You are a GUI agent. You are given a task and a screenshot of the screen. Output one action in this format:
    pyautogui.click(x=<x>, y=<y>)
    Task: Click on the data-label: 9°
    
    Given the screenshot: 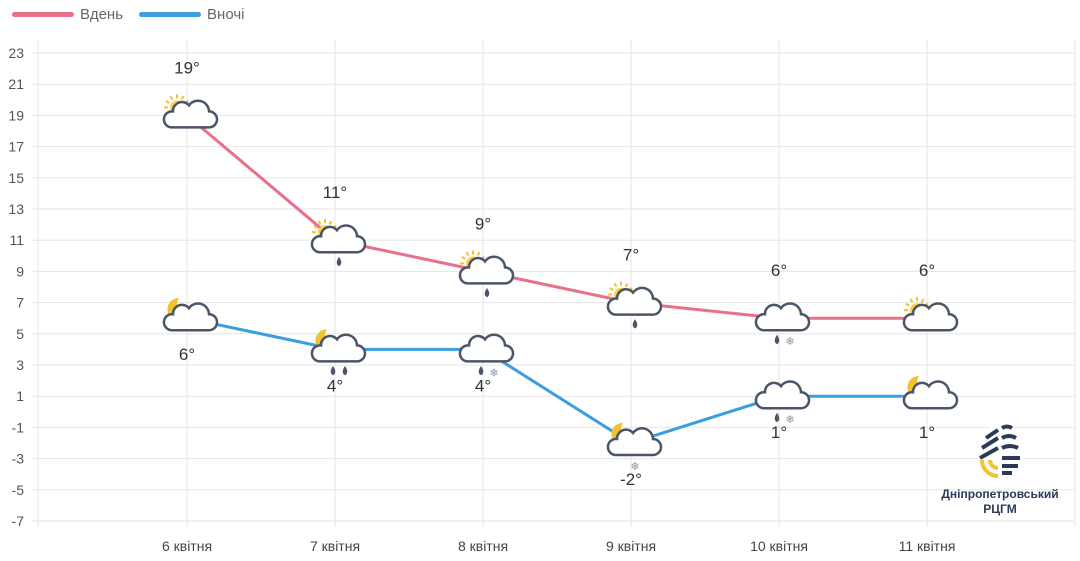 What is the action you would take?
    pyautogui.click(x=483, y=223)
    